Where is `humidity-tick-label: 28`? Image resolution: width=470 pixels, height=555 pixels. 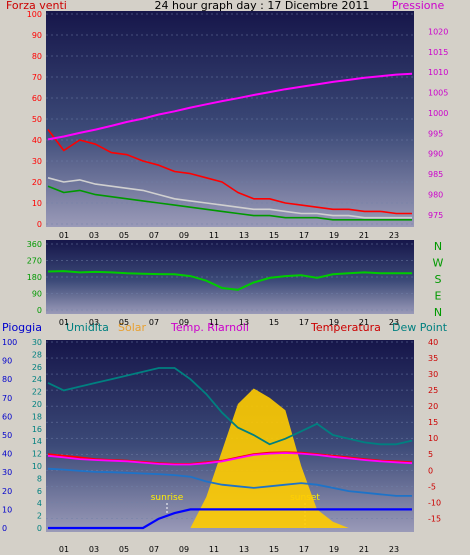 humidity-tick-label: 28 is located at coordinates (37, 354).